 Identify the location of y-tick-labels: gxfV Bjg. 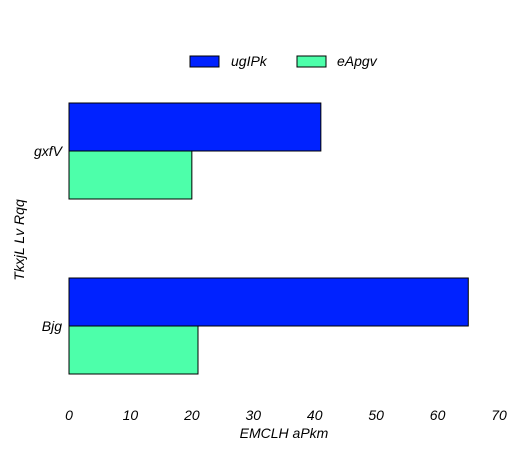
(49, 238).